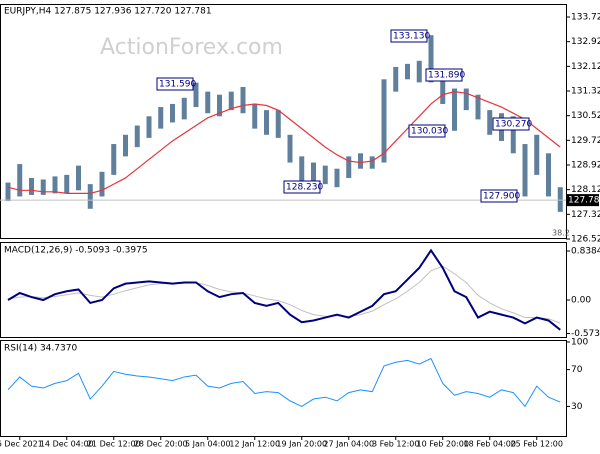  I want to click on annotation: 128.230, so click(304, 188).